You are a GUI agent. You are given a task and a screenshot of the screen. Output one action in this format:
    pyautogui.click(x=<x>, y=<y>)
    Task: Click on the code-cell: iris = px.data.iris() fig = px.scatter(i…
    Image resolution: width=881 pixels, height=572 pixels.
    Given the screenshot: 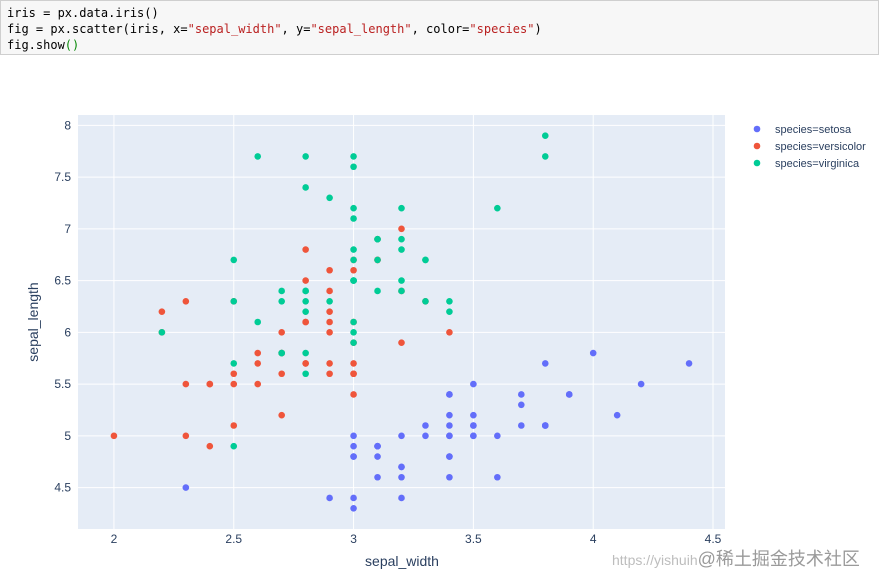 What is the action you would take?
    pyautogui.click(x=439, y=27)
    